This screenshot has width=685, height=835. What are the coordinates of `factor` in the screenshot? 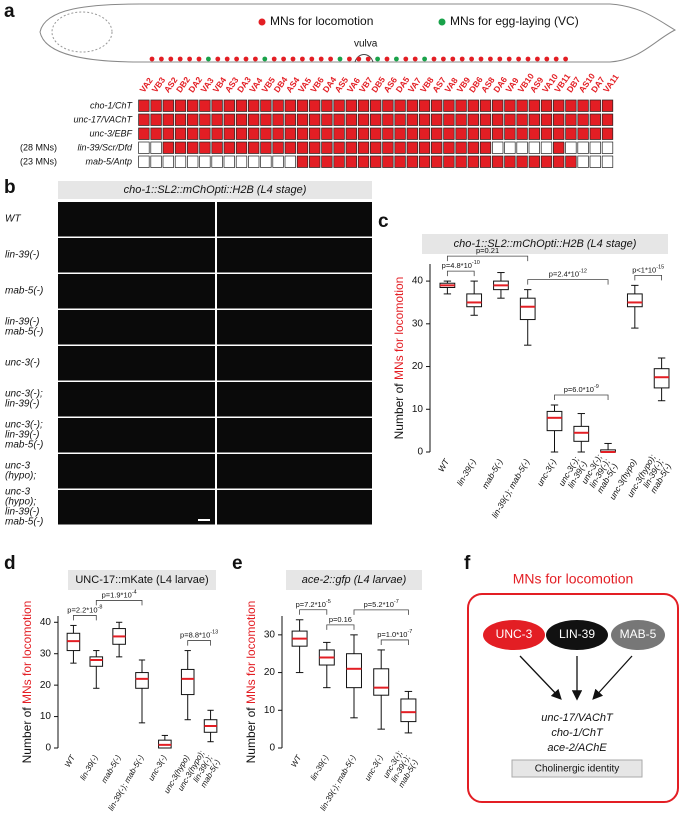 It's located at (514, 635).